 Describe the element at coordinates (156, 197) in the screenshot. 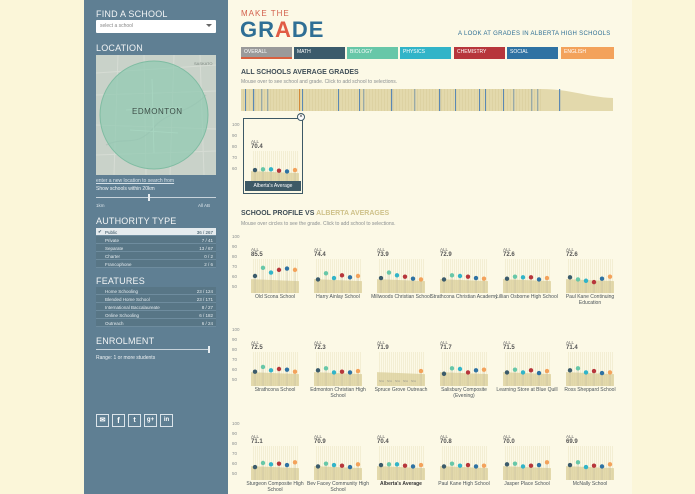

I see `distance-slider-track` at that location.